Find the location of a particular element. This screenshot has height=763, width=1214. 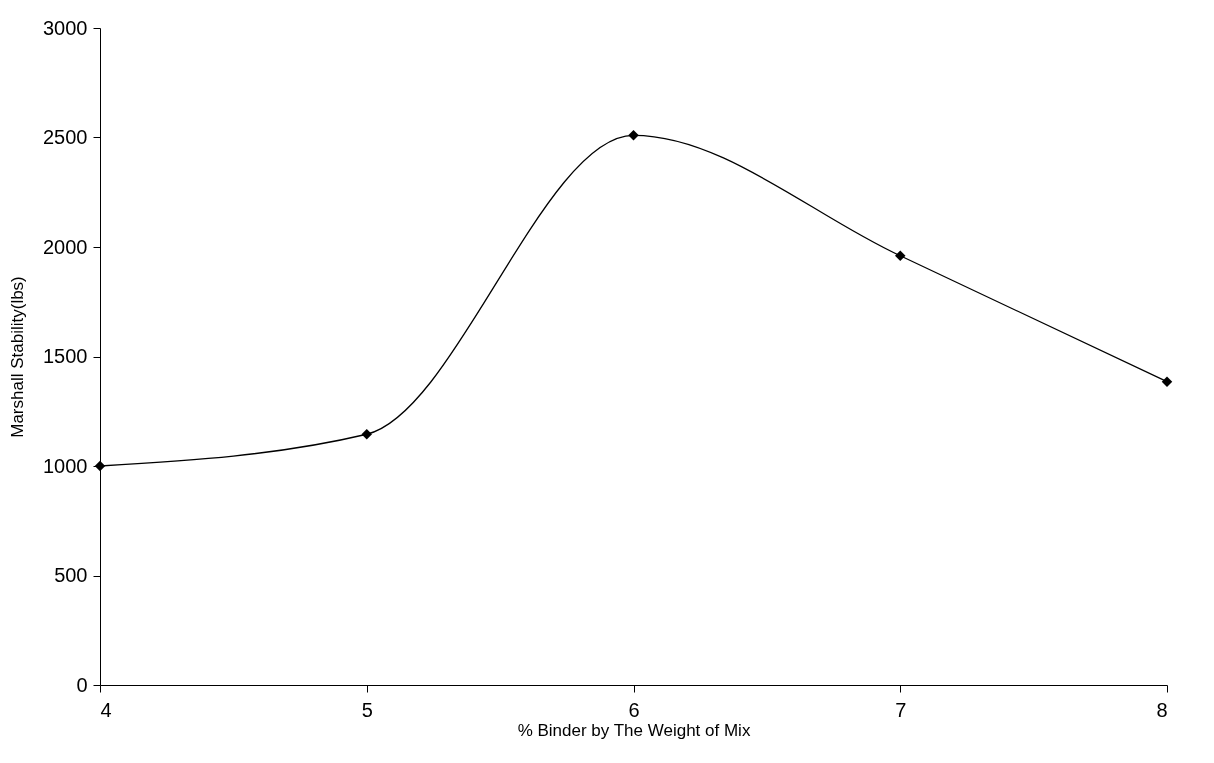

x-axis-title: % Binder by The Weight of Mix is located at coordinates (634, 730).